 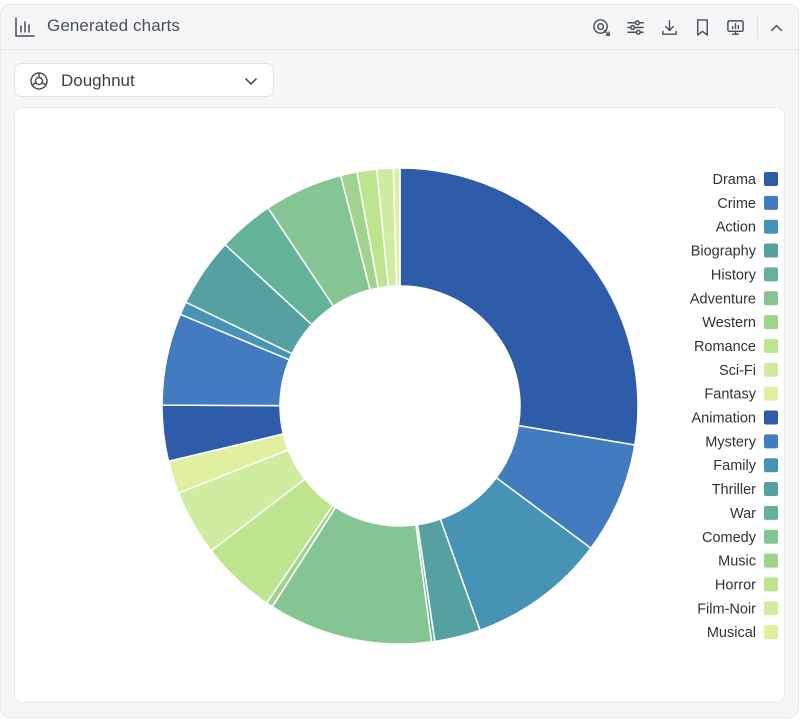 I want to click on chart-type-select: Doughnut, so click(x=144, y=80).